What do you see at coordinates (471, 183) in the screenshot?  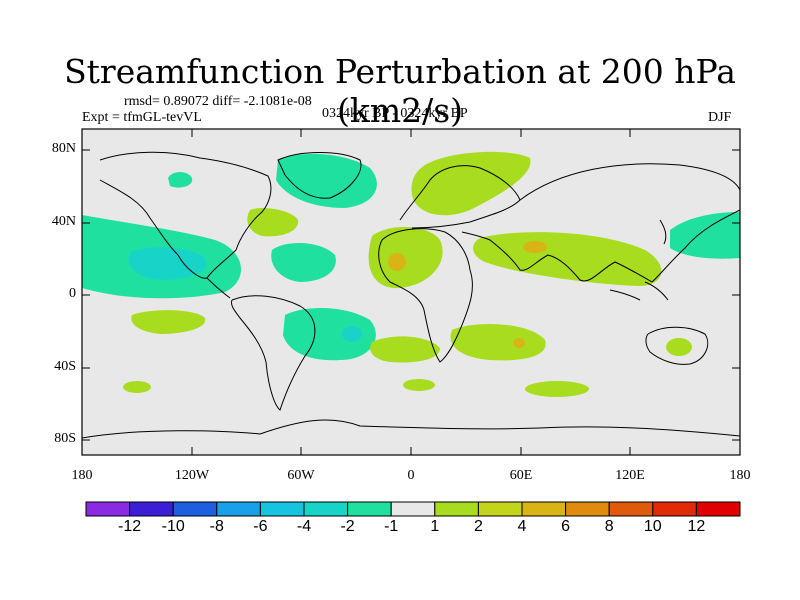 I see `europe-positive-region` at bounding box center [471, 183].